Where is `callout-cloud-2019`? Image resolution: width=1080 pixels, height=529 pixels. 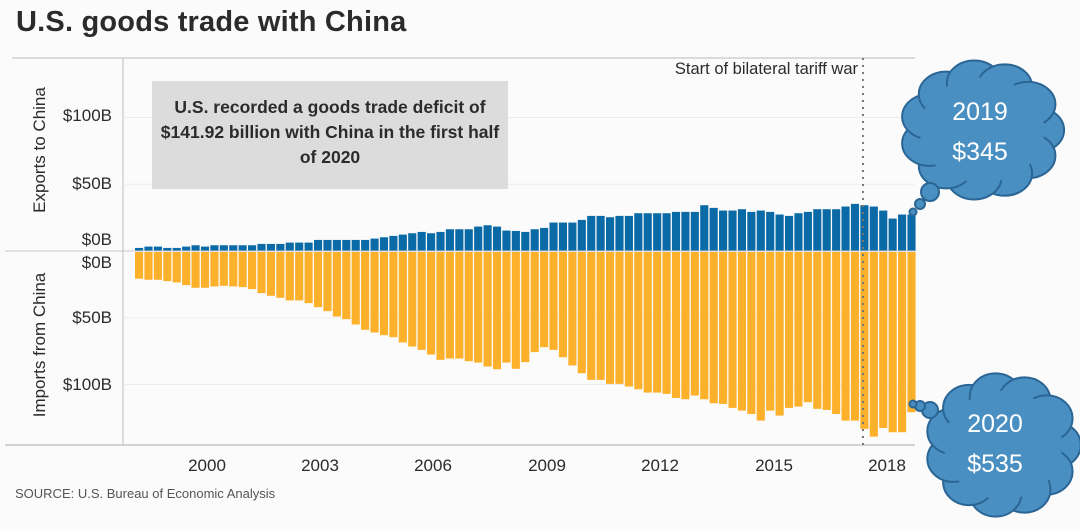 callout-cloud-2019 is located at coordinates (983, 138).